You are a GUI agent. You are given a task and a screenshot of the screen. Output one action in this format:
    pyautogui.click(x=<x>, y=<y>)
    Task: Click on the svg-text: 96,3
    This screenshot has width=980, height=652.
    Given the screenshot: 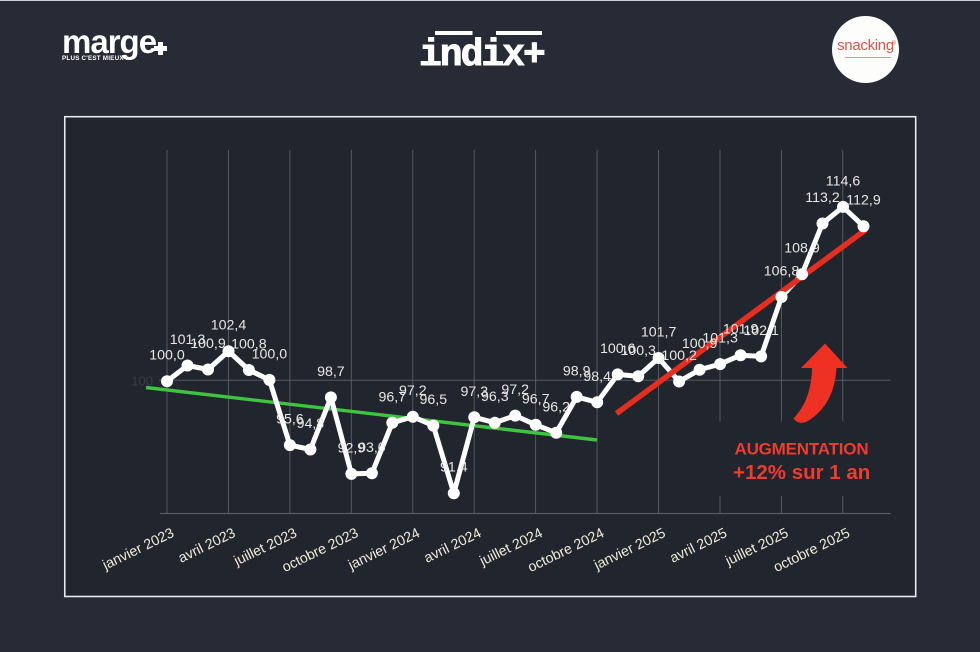 What is the action you would take?
    pyautogui.click(x=495, y=397)
    